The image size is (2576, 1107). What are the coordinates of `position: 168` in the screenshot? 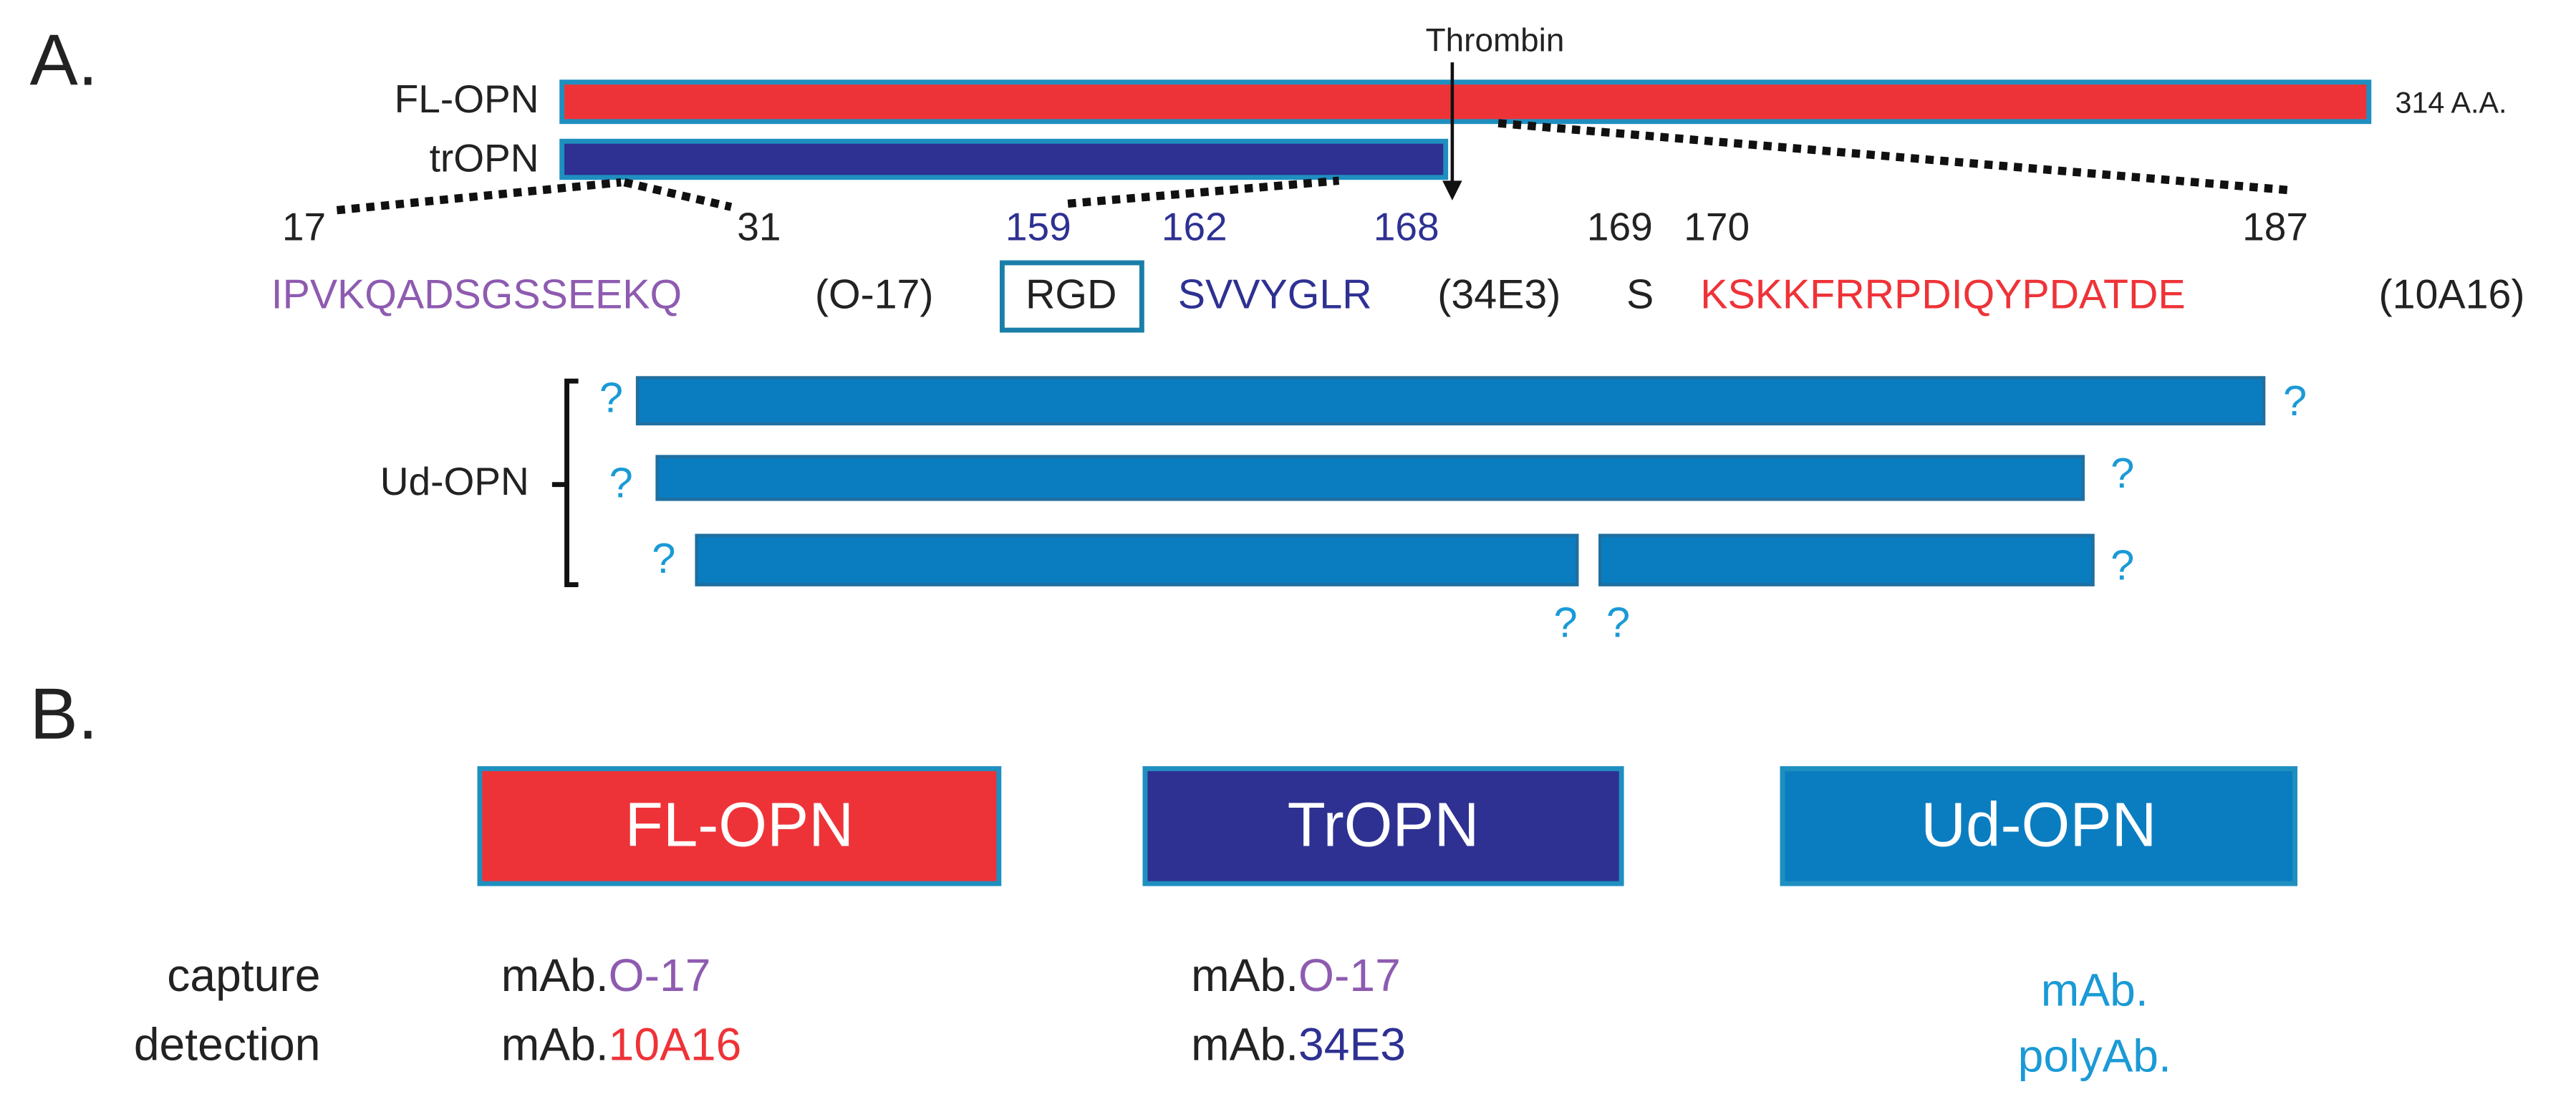 It's located at (1406, 227).